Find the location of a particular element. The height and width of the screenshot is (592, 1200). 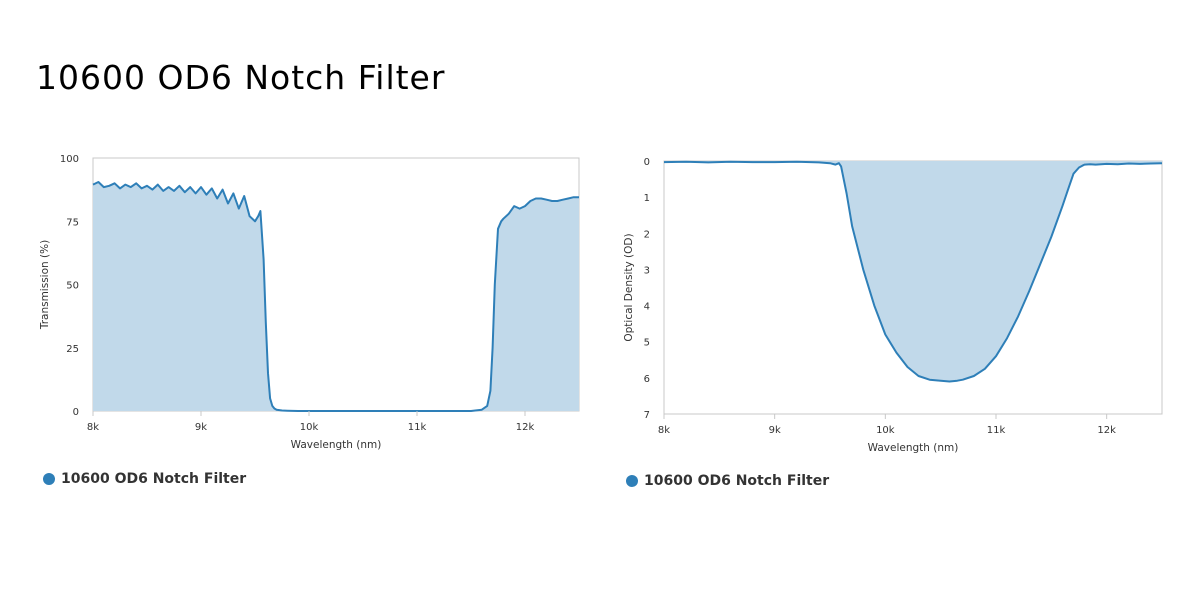

y-tick-label: 2 is located at coordinates (647, 234).